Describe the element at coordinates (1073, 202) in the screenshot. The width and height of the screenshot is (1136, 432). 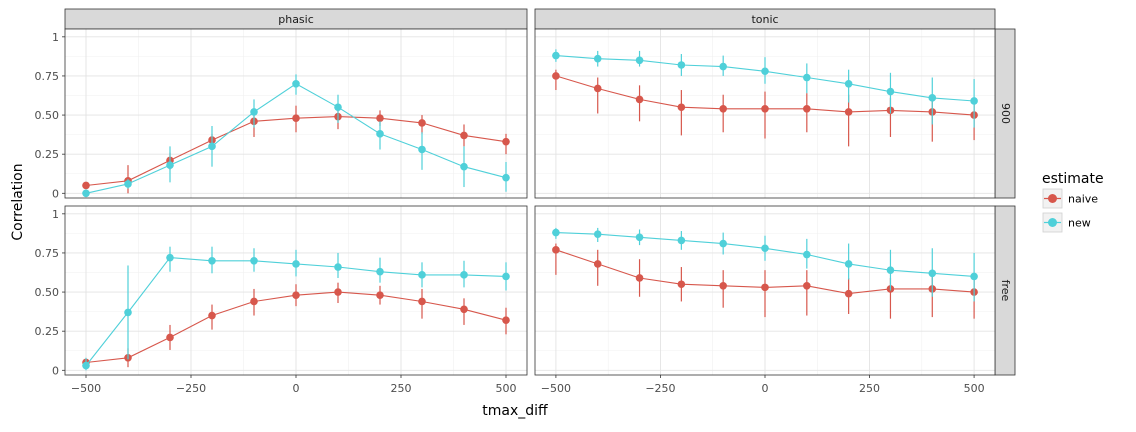
I see `legend: estimate naive new` at that location.